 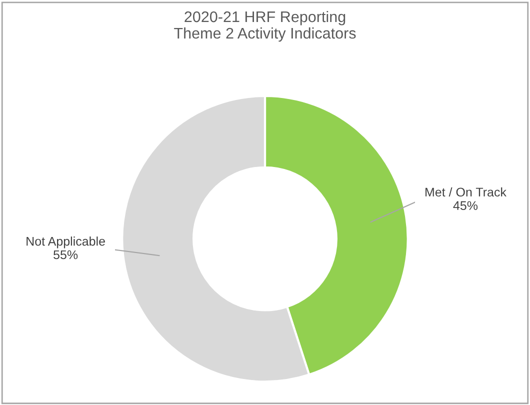 What do you see at coordinates (66, 255) in the screenshot?
I see `data-label: 55%` at bounding box center [66, 255].